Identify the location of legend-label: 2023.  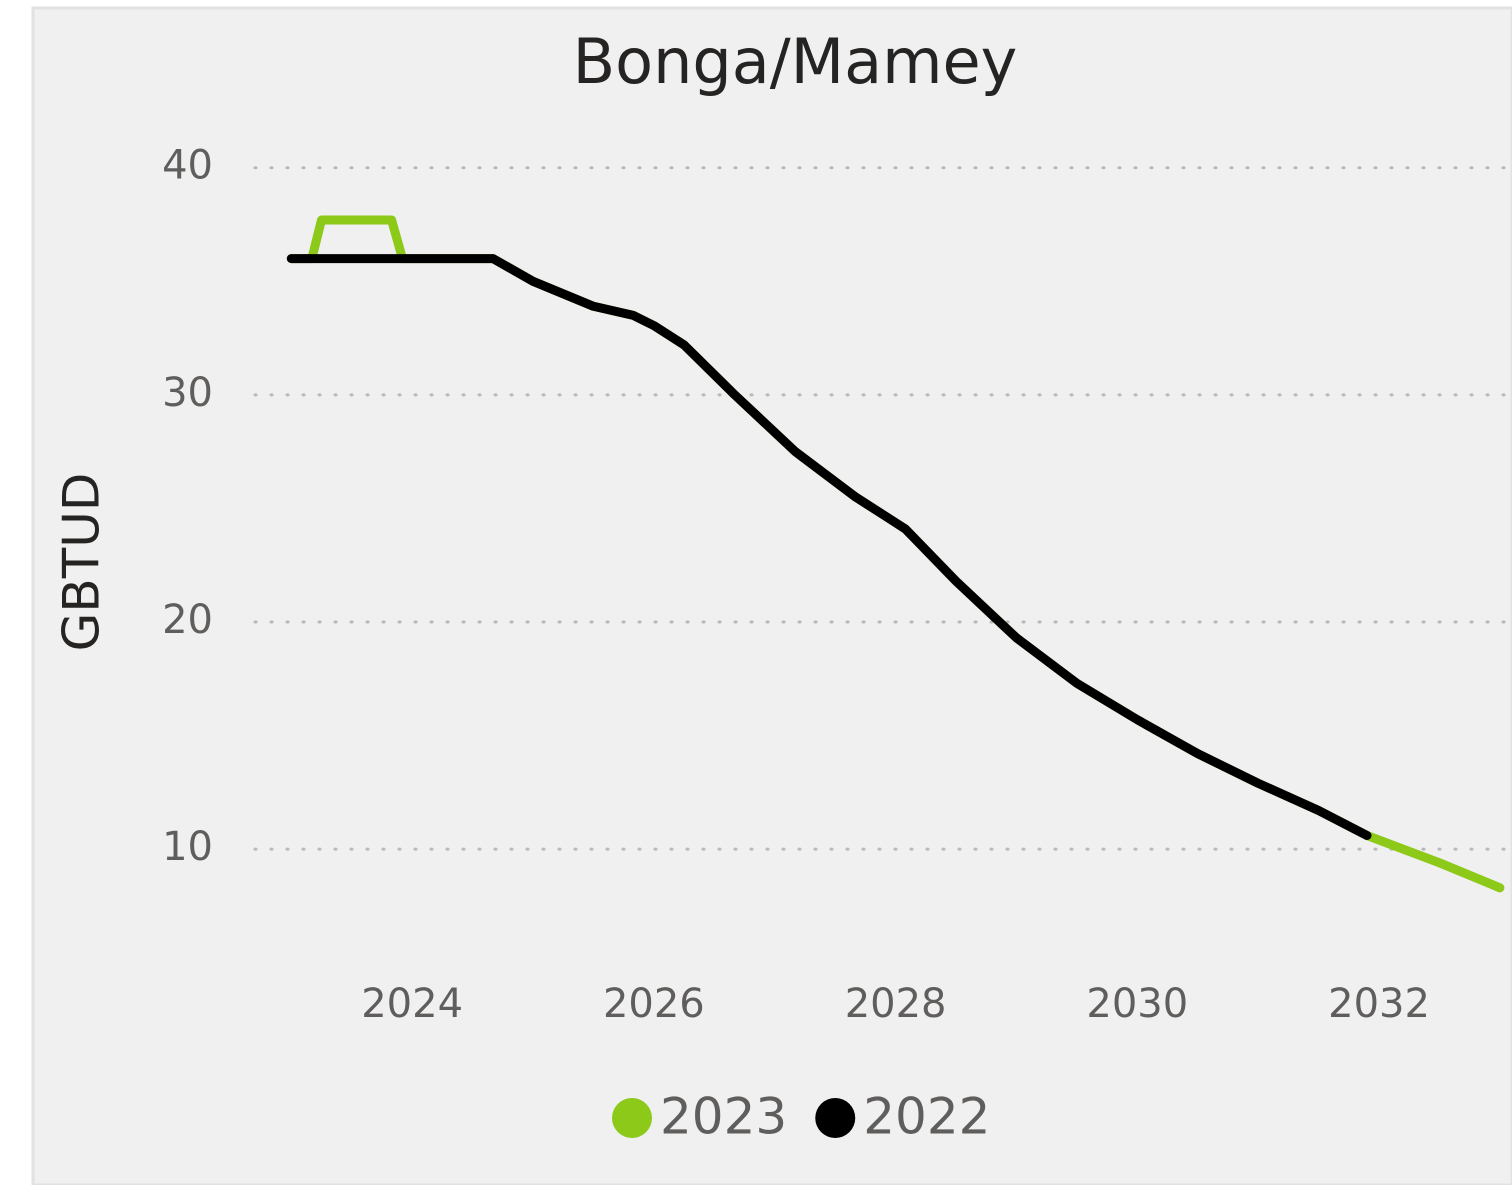
(723, 1117).